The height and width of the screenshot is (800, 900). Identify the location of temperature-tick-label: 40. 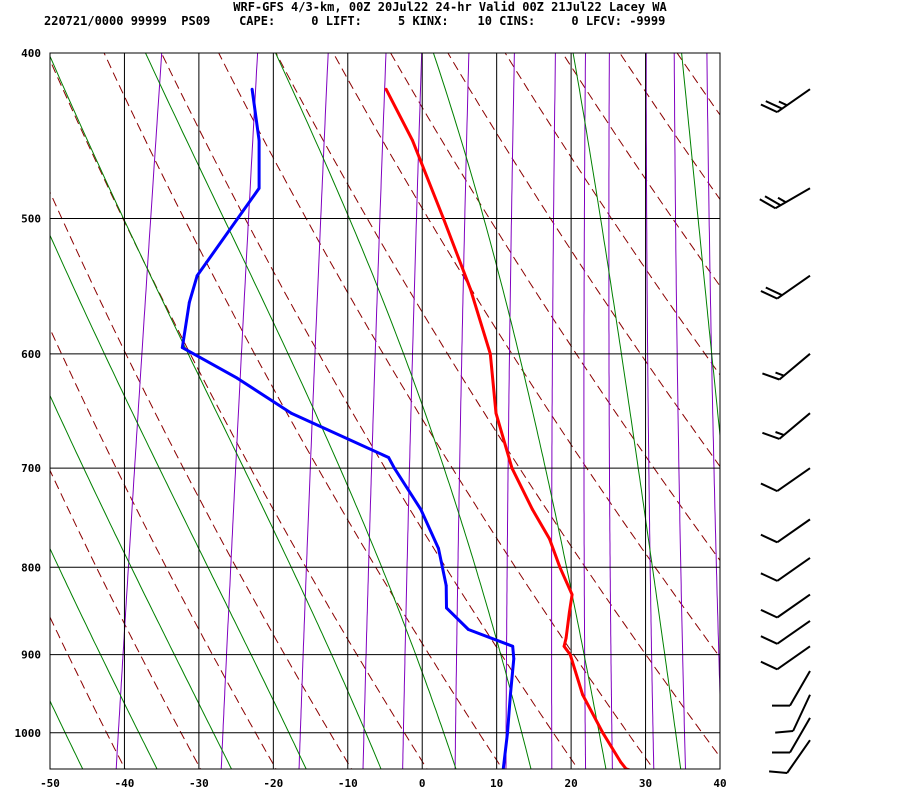
(719, 783).